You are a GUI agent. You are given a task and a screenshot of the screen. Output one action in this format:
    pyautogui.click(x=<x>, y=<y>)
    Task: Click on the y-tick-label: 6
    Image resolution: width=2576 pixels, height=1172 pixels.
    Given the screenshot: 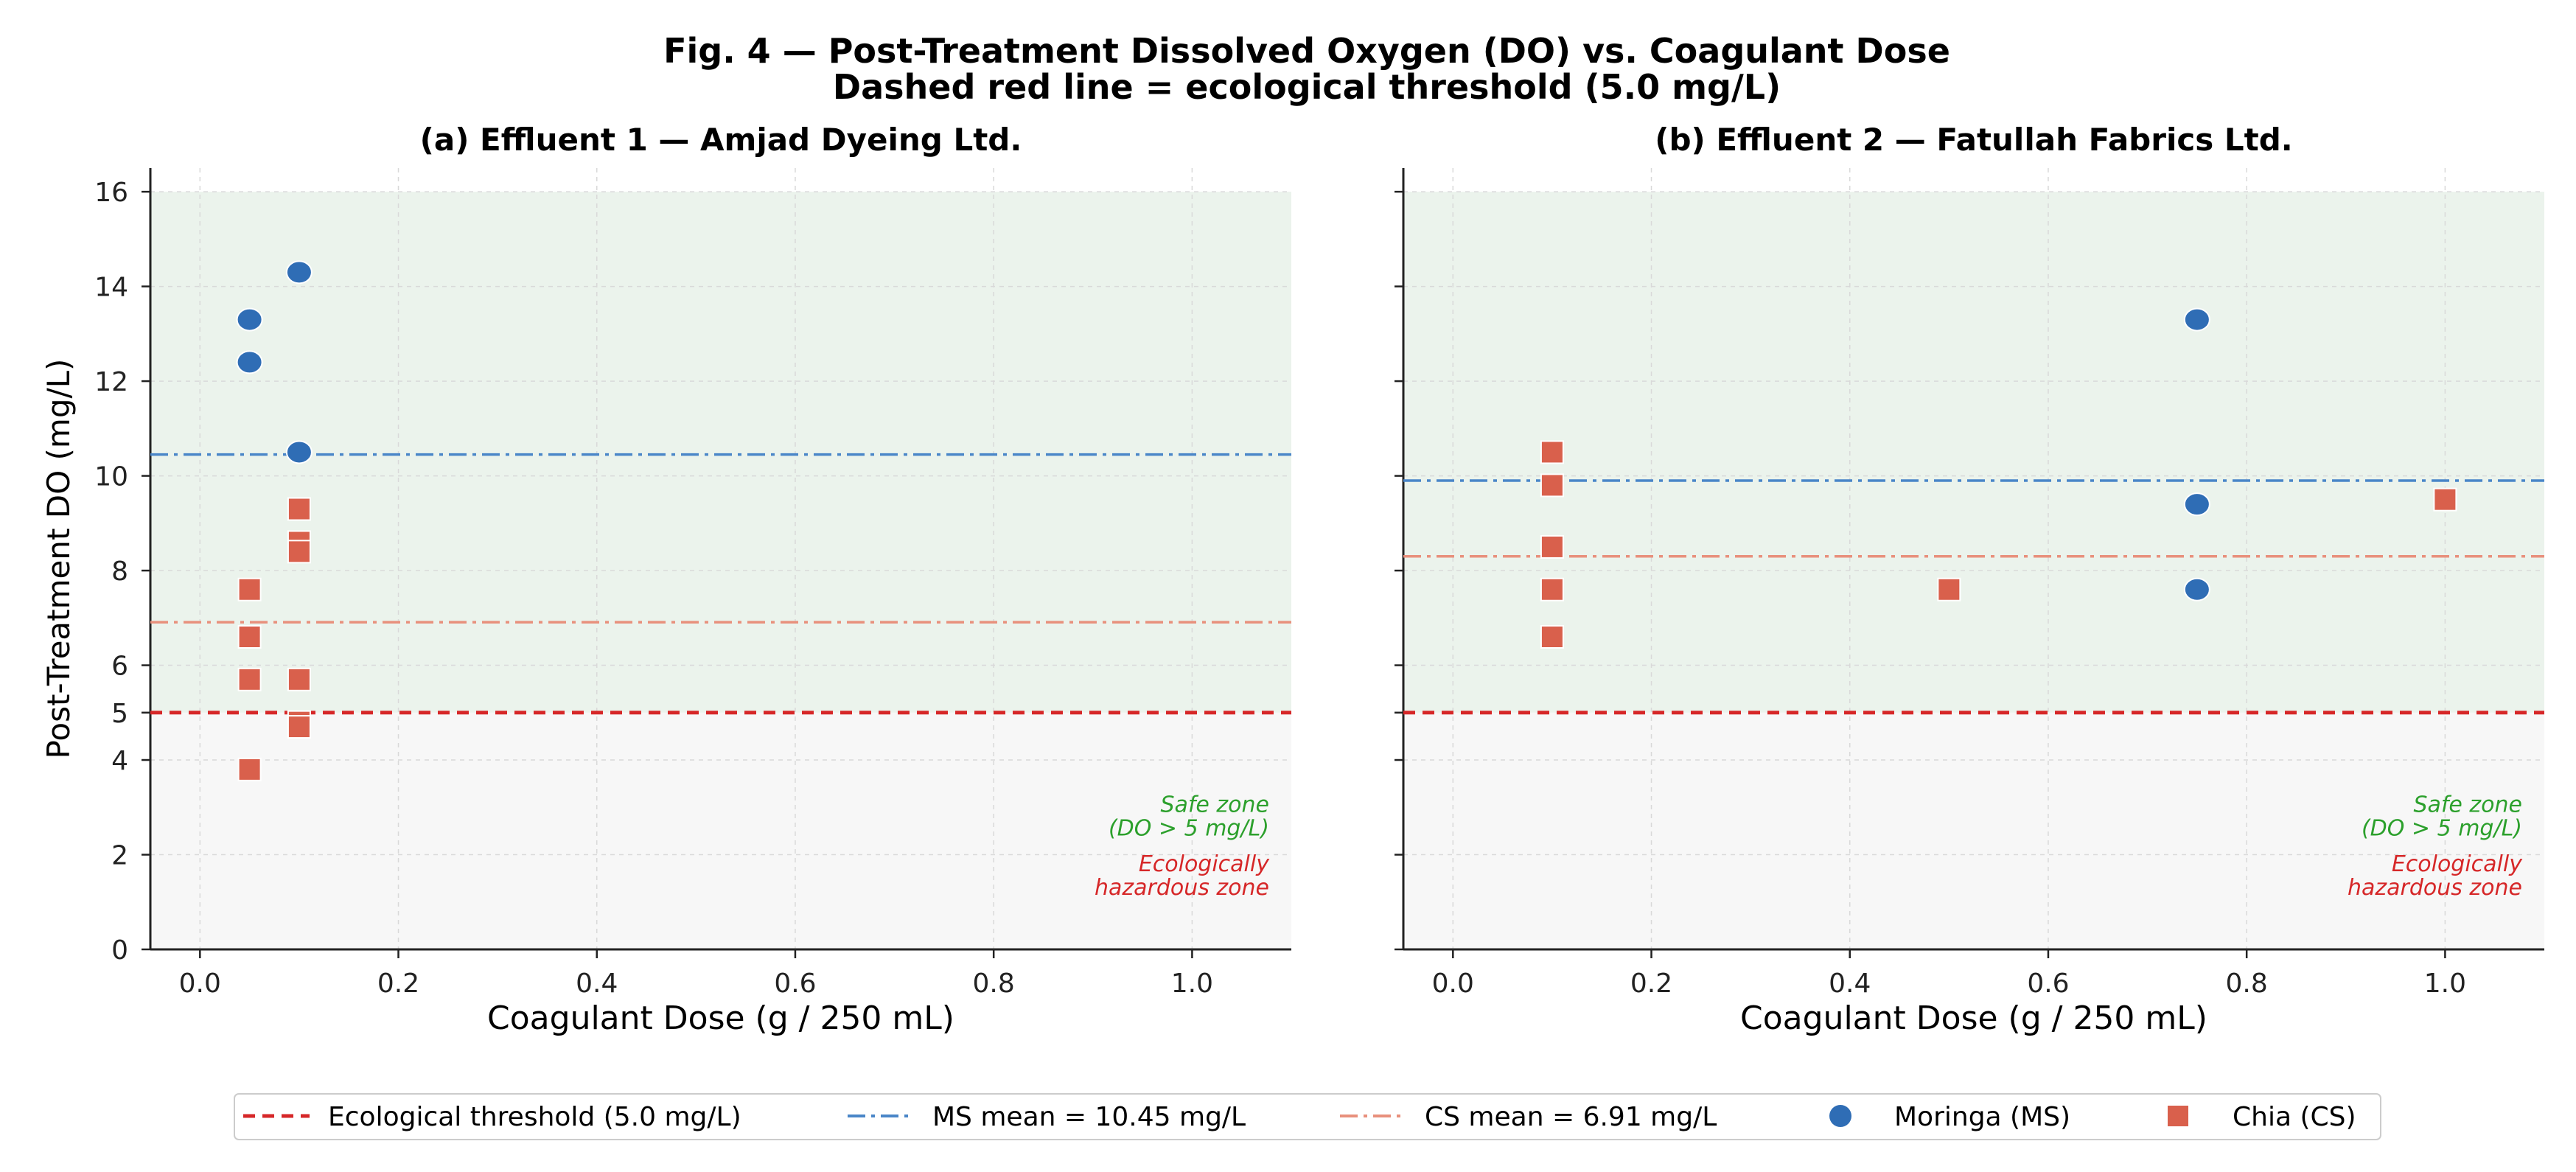 What is the action you would take?
    pyautogui.click(x=119, y=667)
    